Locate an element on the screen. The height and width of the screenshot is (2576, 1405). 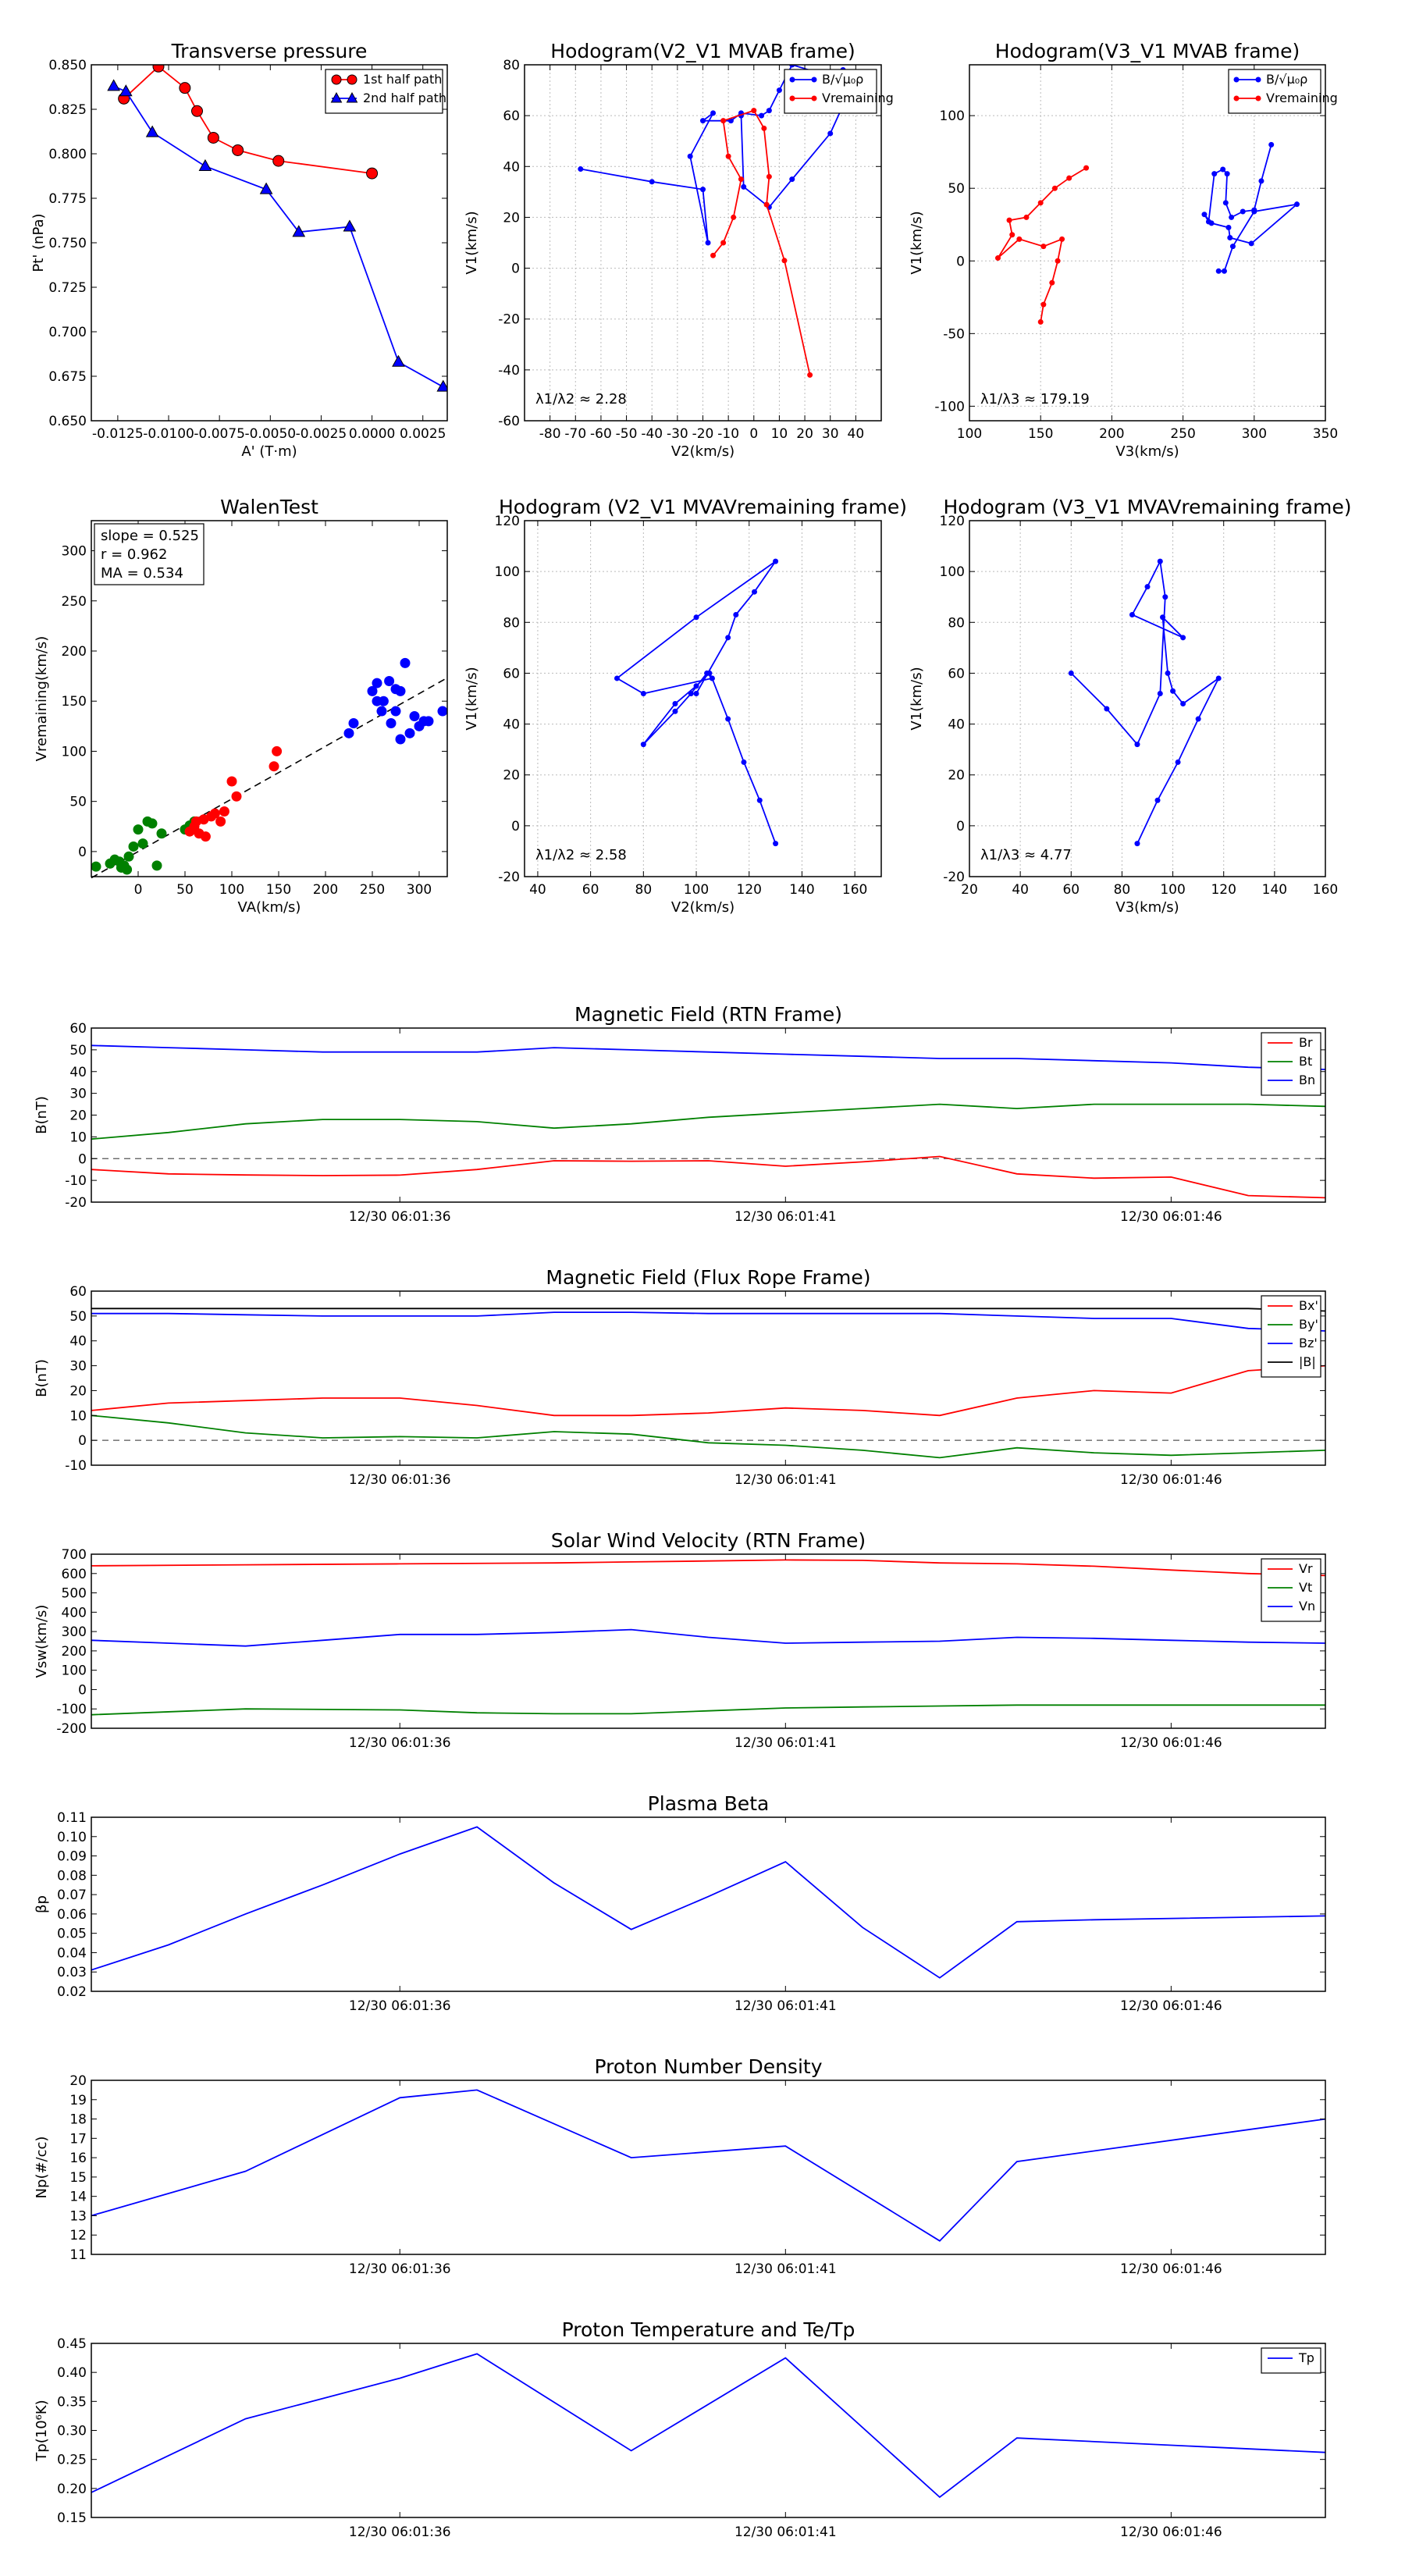
x-tick-label: 30 is located at coordinates (830, 434).